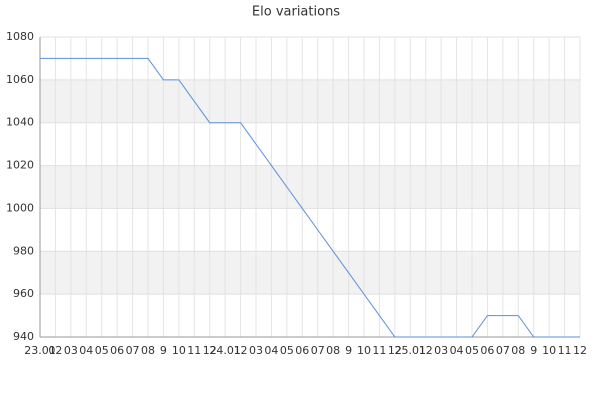 Image resolution: width=600 pixels, height=400 pixels. What do you see at coordinates (20, 122) in the screenshot?
I see `y-tick-label: 1040` at bounding box center [20, 122].